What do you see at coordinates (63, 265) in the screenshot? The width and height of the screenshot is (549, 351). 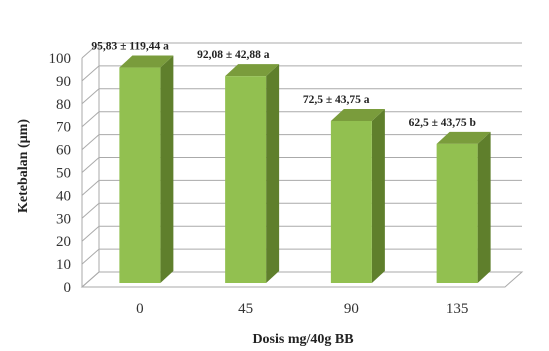 I see `y-tick-label: 10` at bounding box center [63, 265].